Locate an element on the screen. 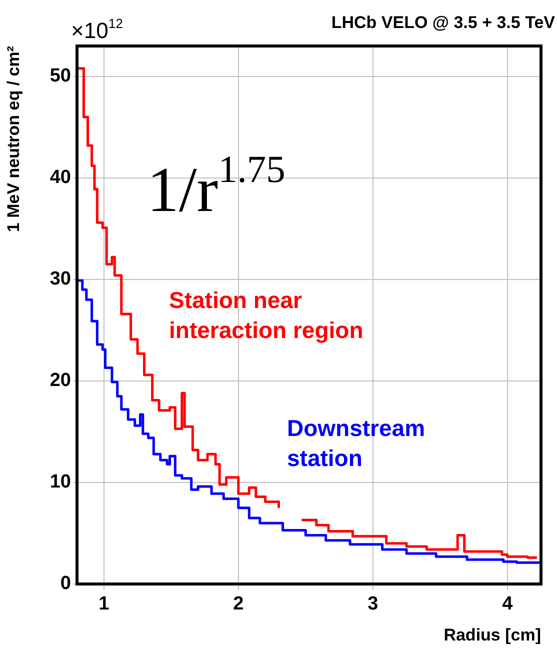  series-label: Station near interaction region is located at coordinates (266, 315).